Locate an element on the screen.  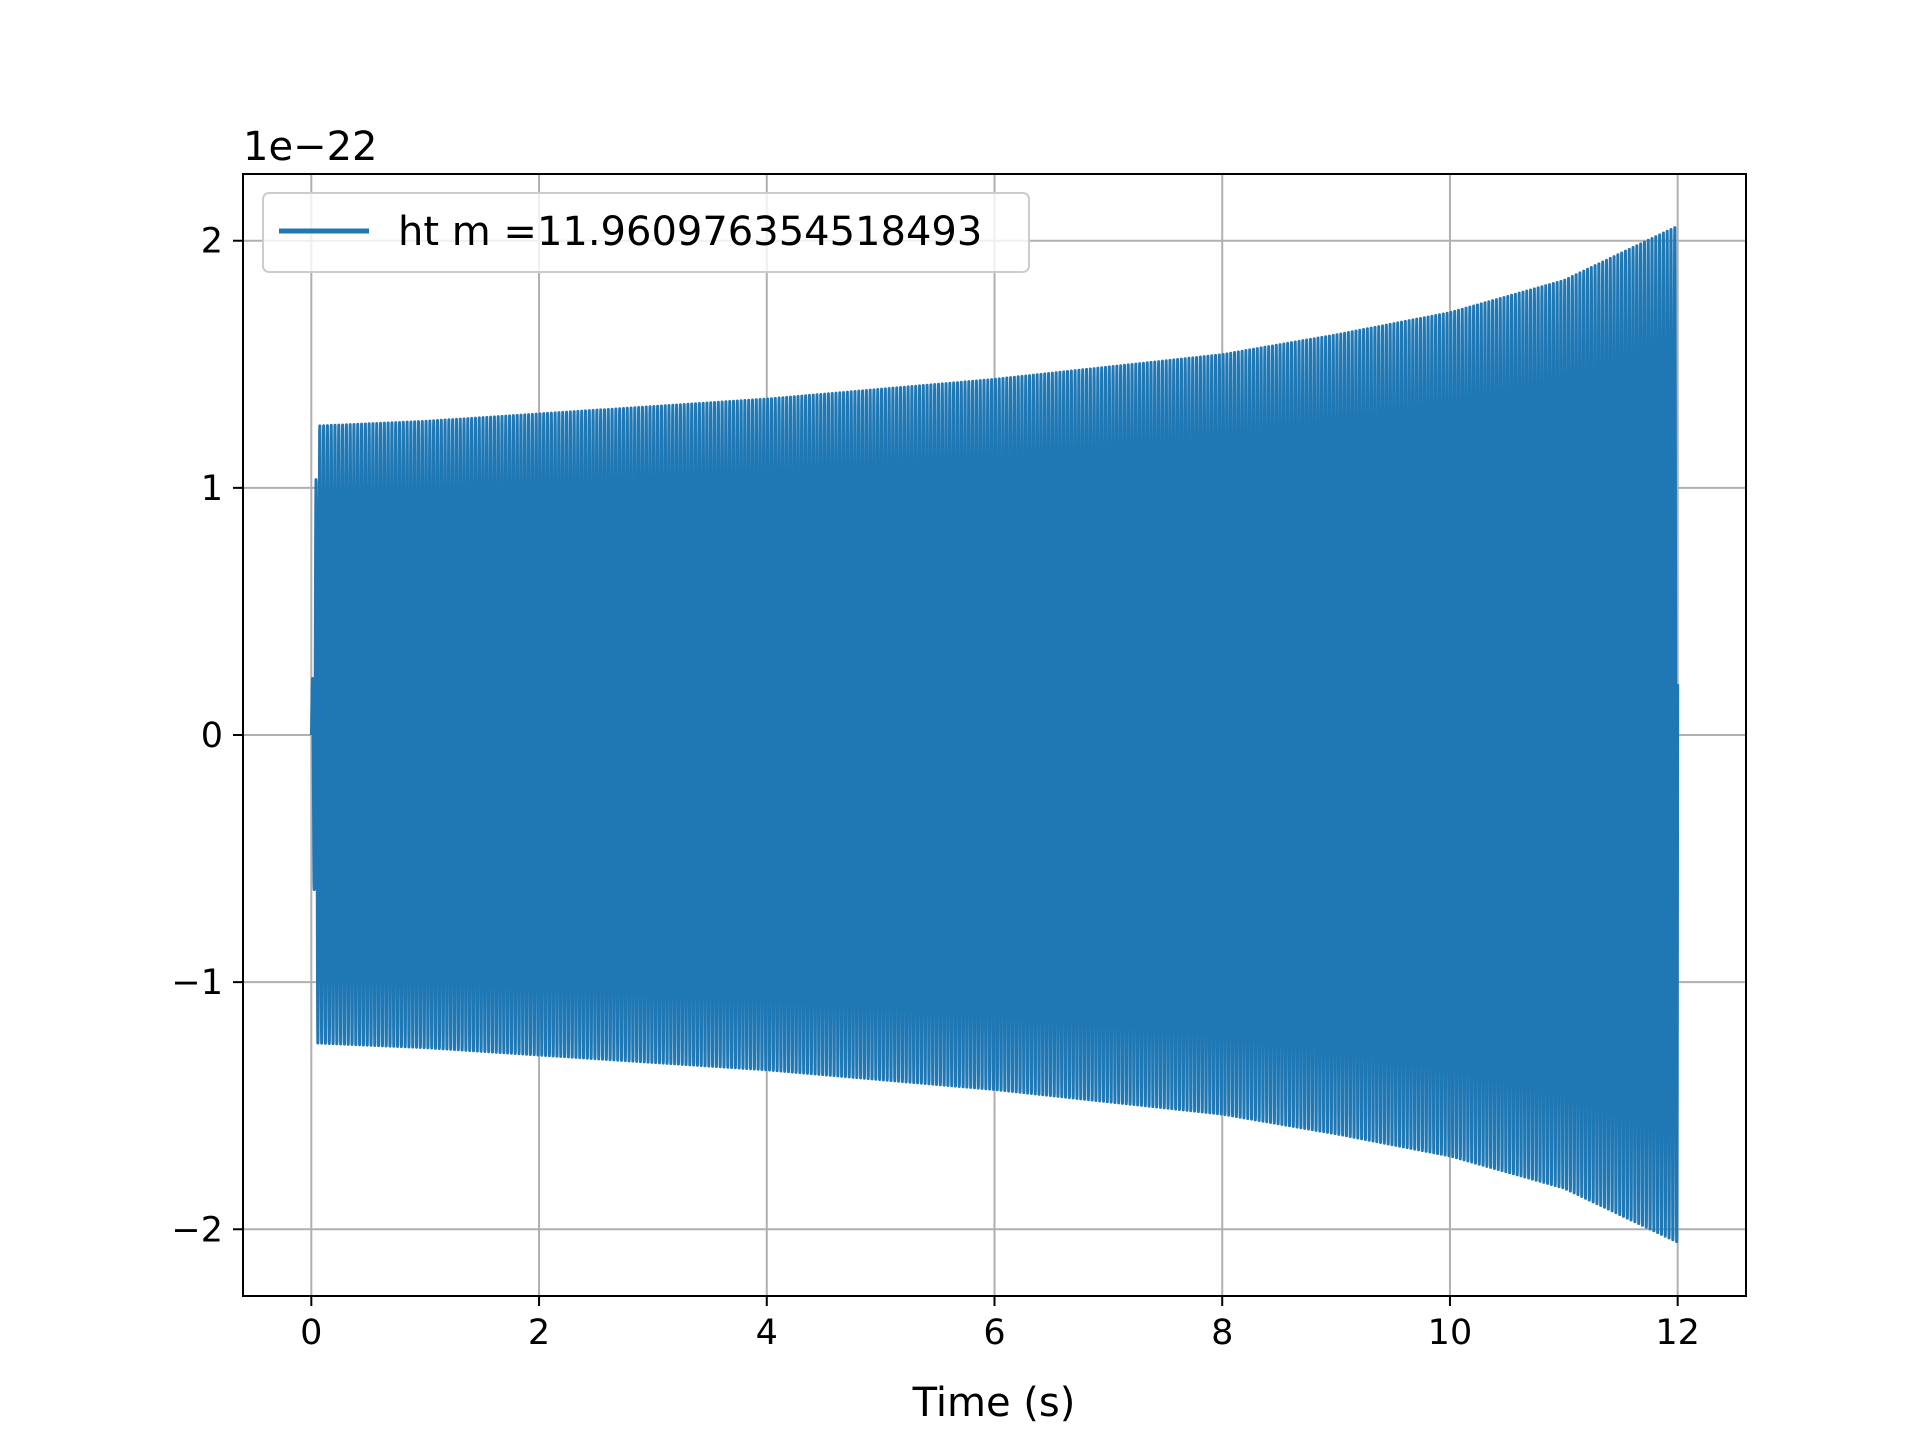
x-tick-label: 2 is located at coordinates (539, 1333).